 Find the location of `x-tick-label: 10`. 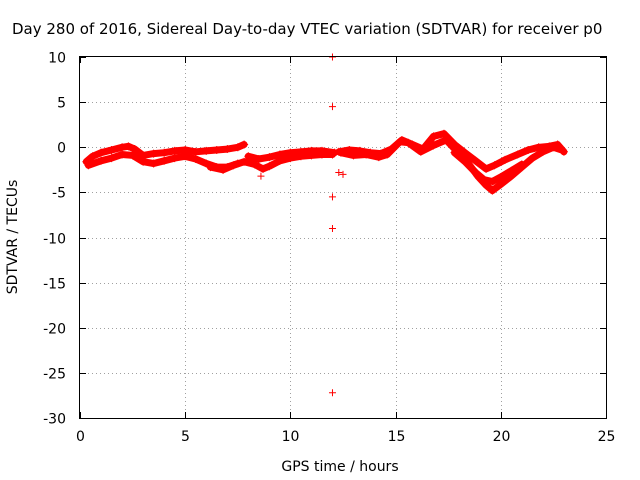

x-tick-label: 10 is located at coordinates (291, 437).